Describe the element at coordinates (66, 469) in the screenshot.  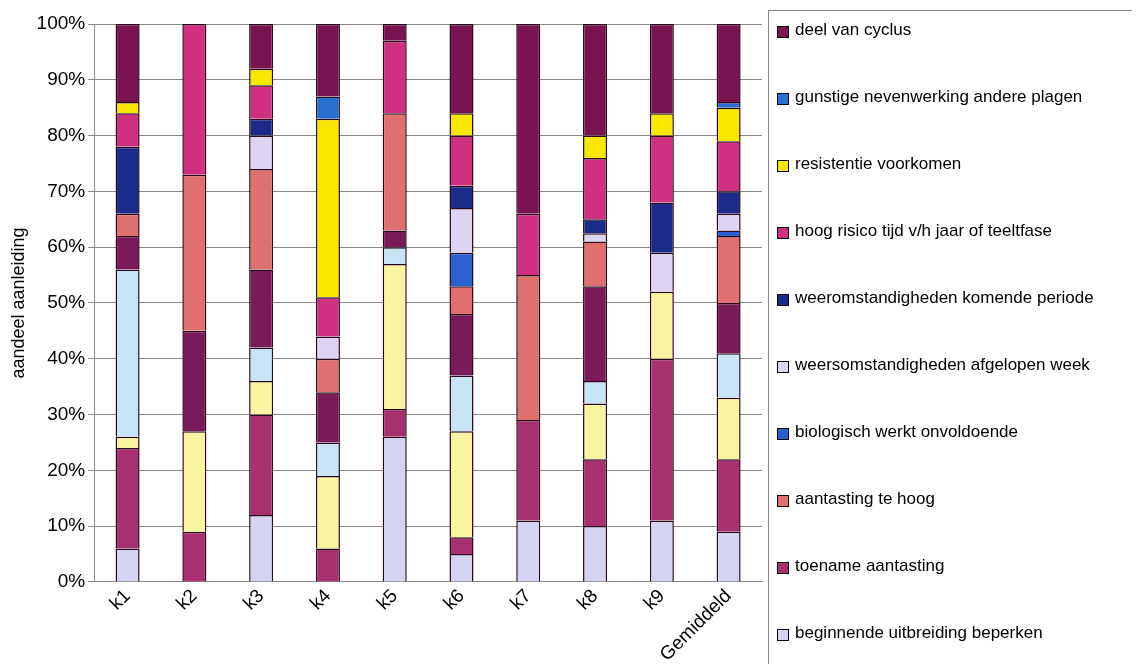
I see `y-tick-label: 20%` at that location.